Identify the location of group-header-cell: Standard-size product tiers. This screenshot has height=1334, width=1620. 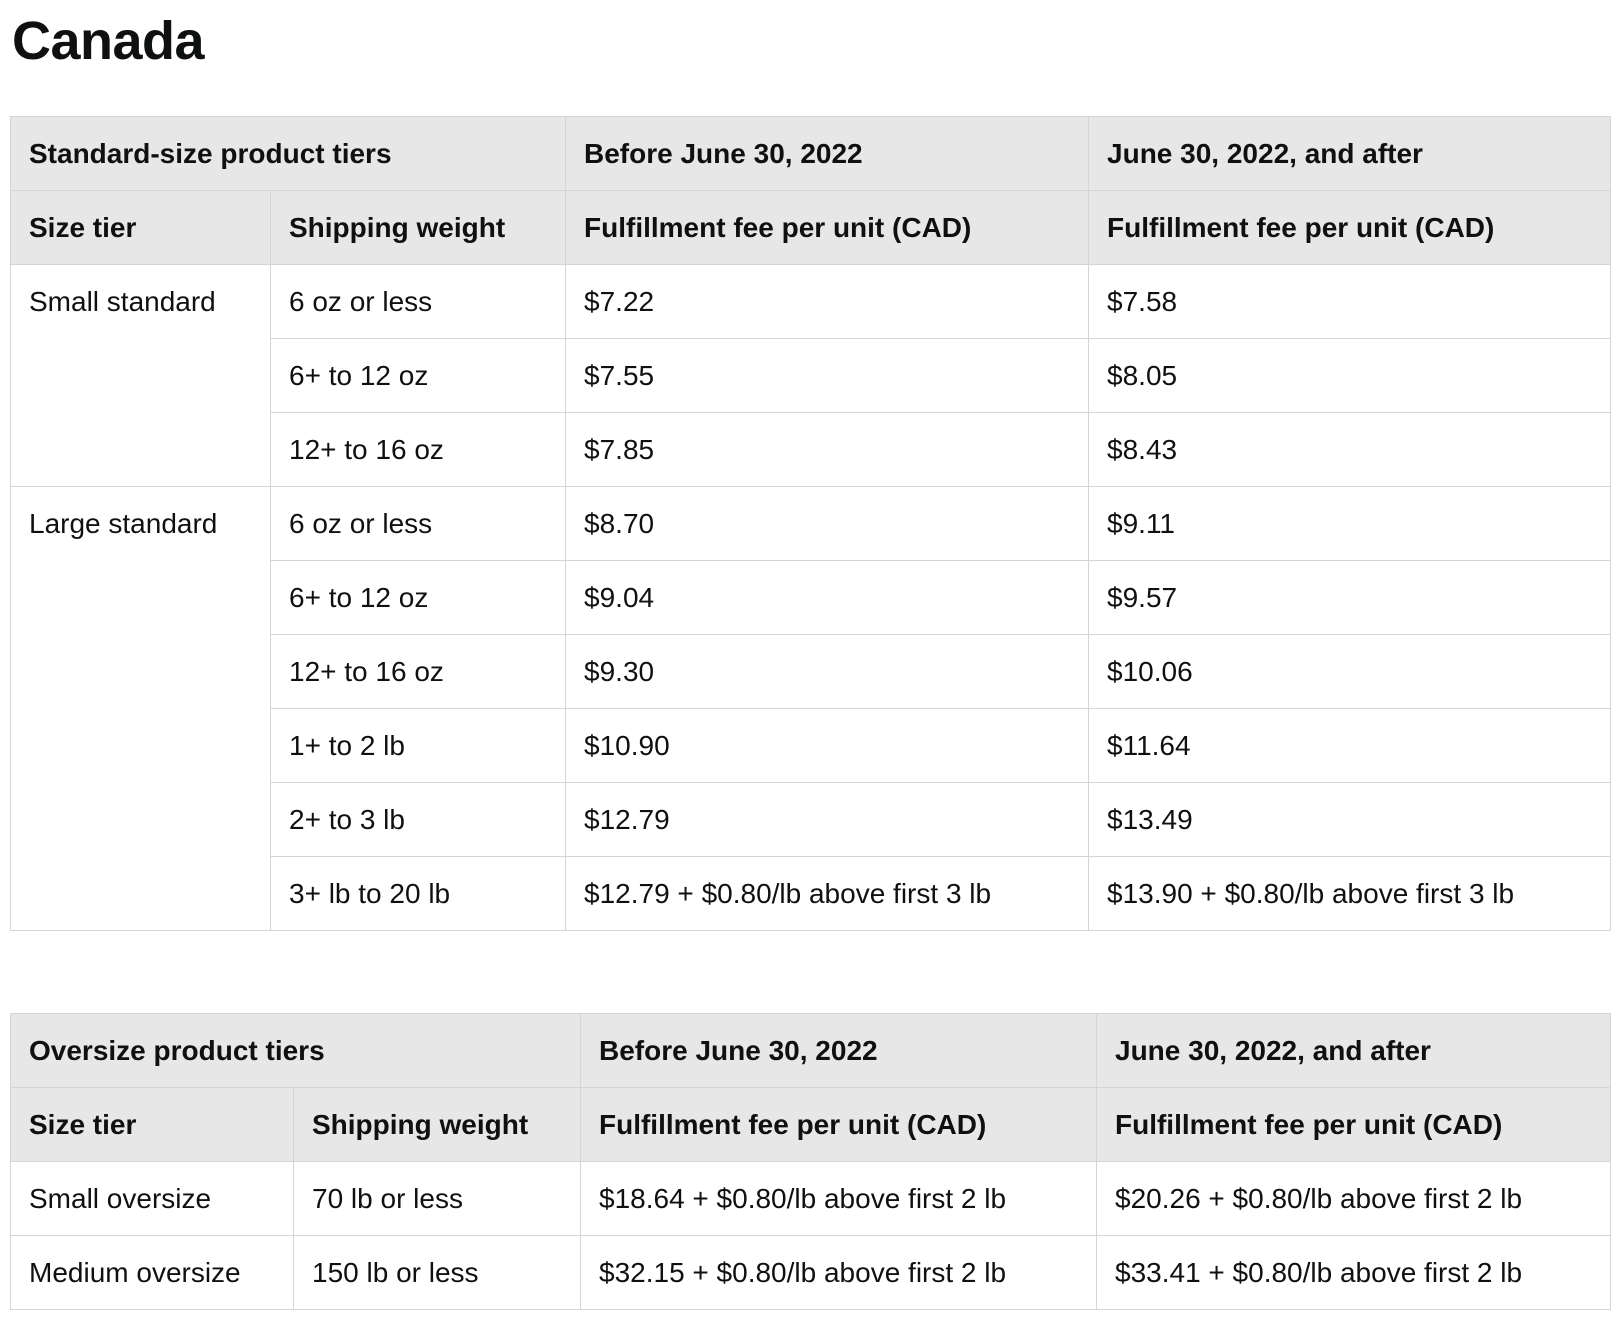
(288, 153).